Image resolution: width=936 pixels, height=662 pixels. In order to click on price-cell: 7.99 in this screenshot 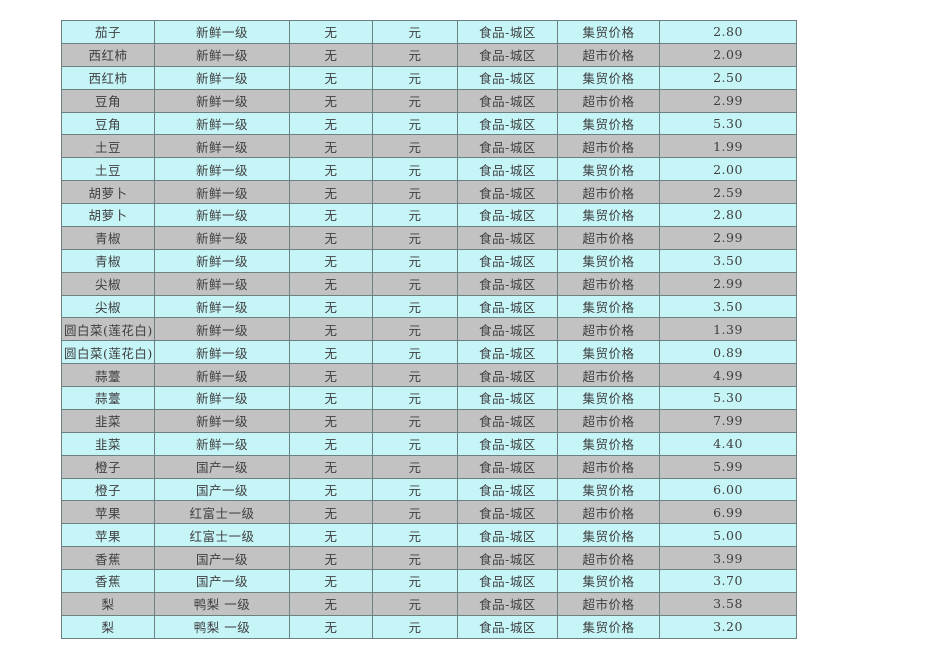, I will do `click(728, 420)`.